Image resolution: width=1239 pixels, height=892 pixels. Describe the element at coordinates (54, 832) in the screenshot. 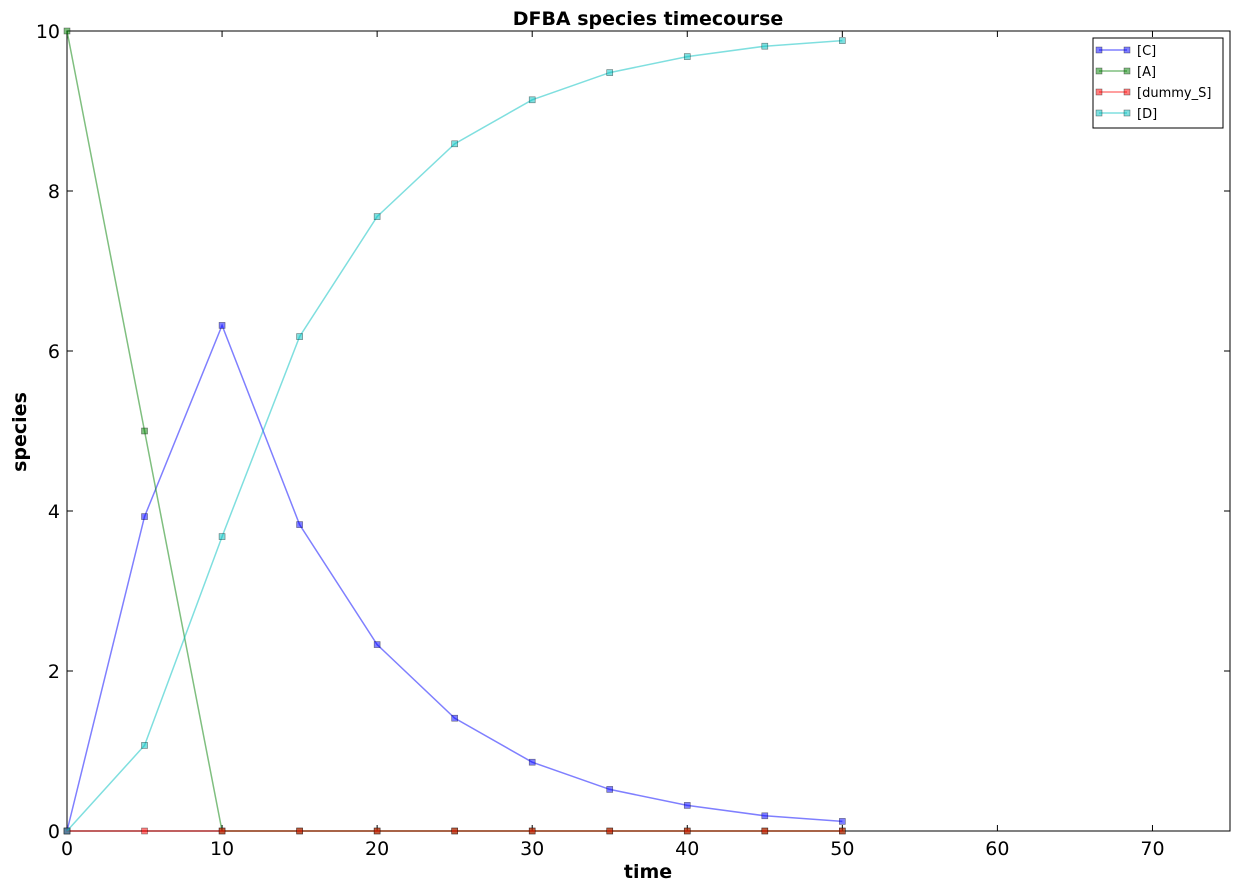

I see `y-tick-label: 0` at that location.